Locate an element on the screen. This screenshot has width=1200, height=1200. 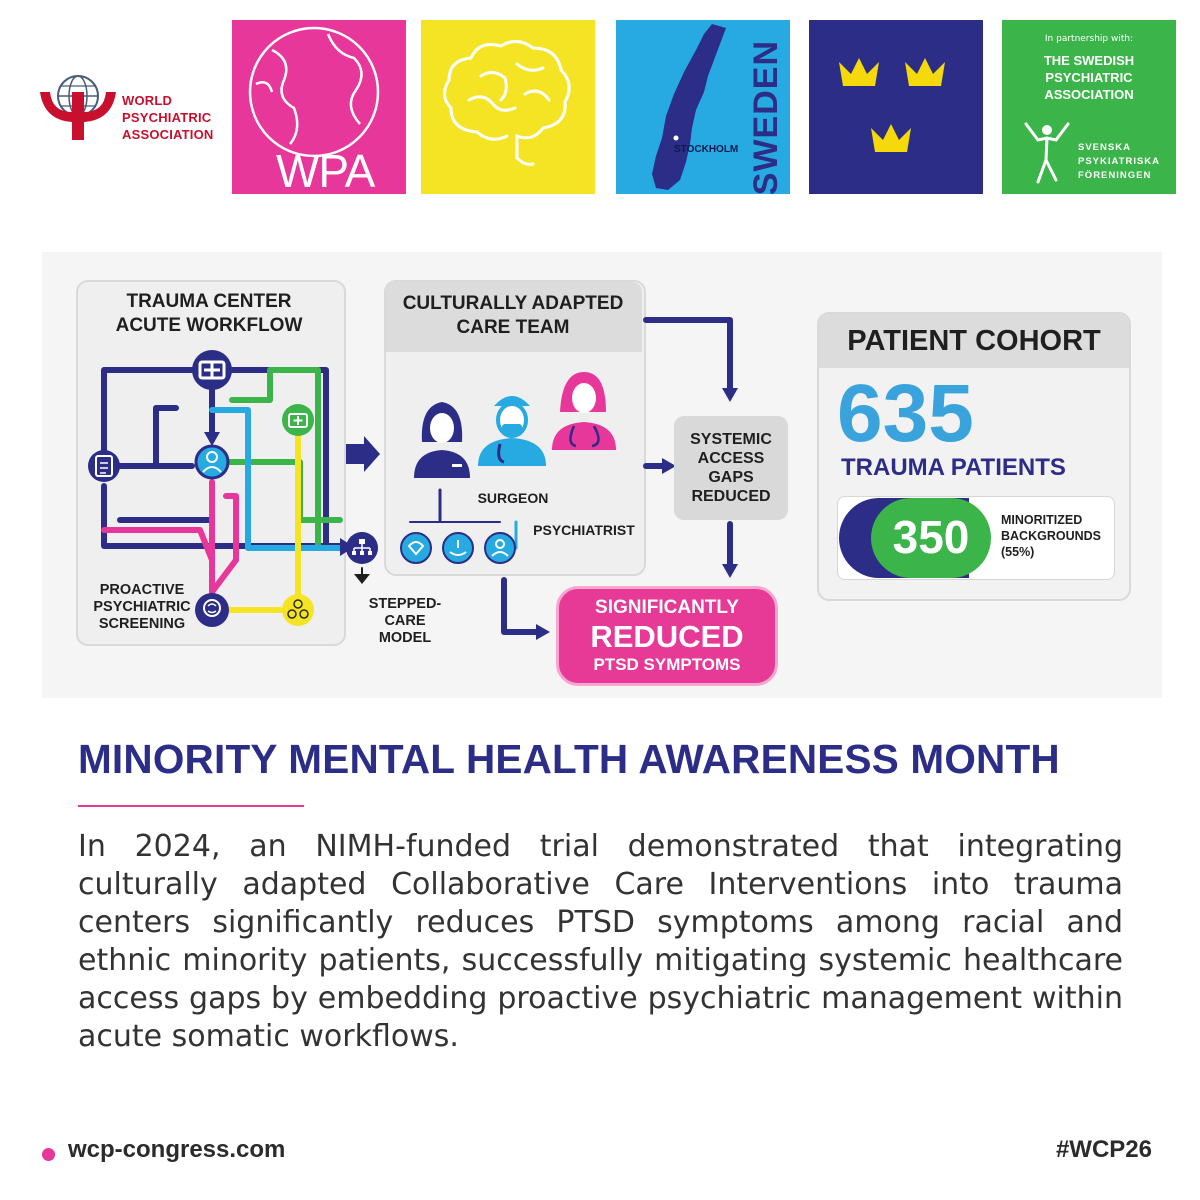
stepped-care-label: STEPPED-CARE MODEL is located at coordinates (405, 621).